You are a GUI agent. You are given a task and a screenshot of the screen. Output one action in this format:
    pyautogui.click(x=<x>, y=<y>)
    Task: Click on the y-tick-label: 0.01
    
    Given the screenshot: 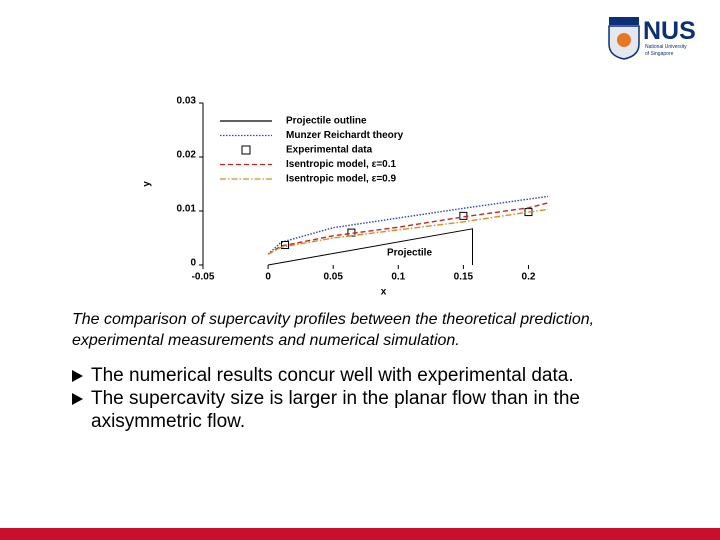 What is the action you would take?
    pyautogui.click(x=187, y=209)
    